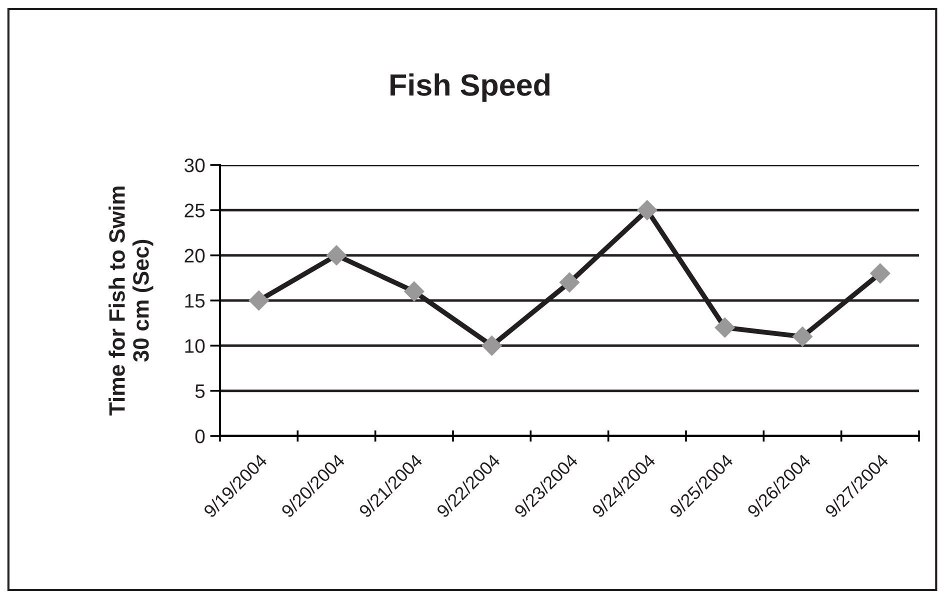  What do you see at coordinates (195, 346) in the screenshot?
I see `y-tick-label: 10` at bounding box center [195, 346].